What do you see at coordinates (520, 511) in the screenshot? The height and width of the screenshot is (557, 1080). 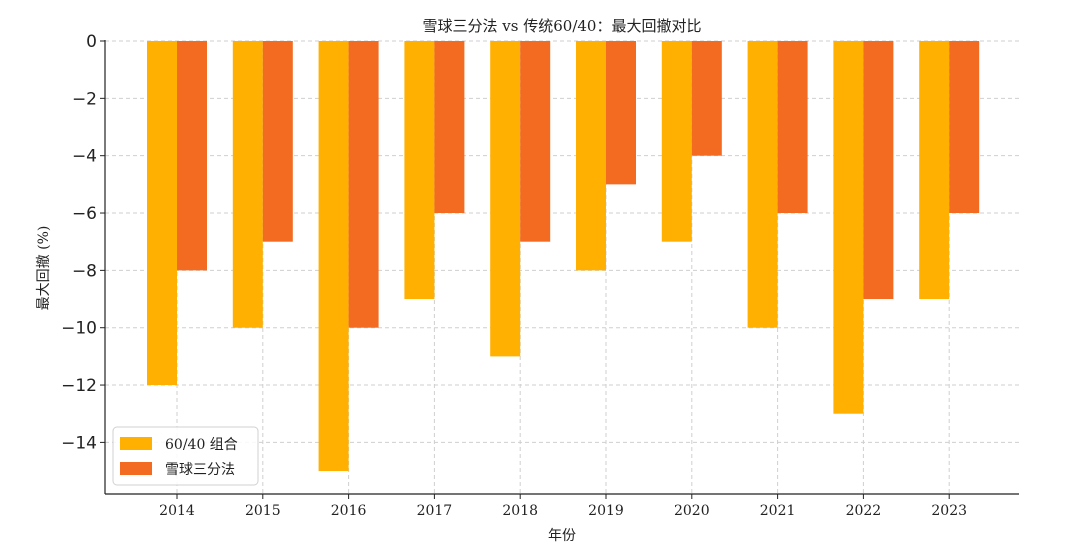 I see `x-tick-label: 2018` at bounding box center [520, 511].